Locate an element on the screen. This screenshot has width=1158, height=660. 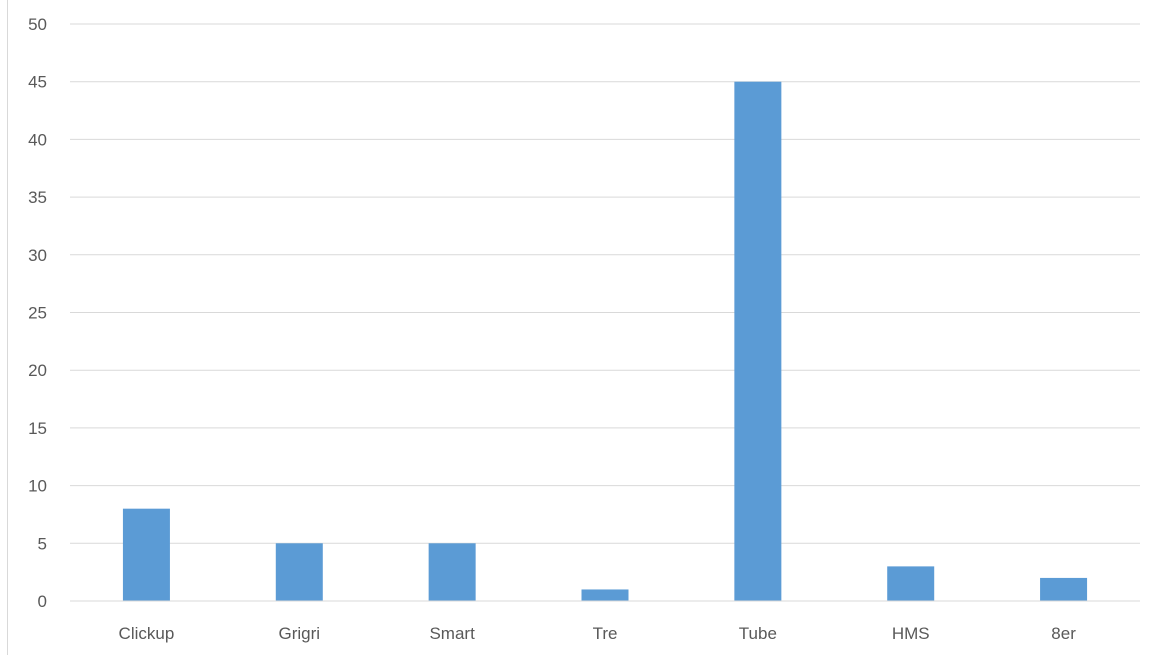
y-tick-label: 15 is located at coordinates (37, 428).